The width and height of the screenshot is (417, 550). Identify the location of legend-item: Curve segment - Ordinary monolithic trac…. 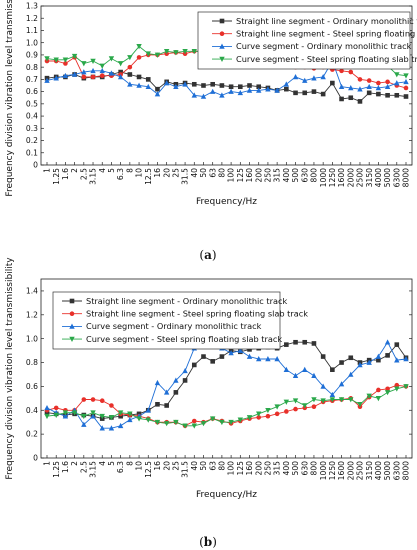
(312, 46).